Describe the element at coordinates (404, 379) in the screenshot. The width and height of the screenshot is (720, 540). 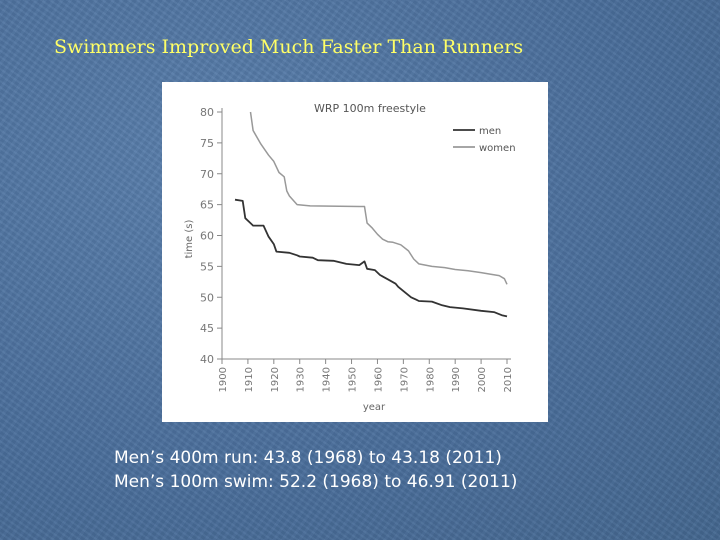
I see `x-tick-label: 1970` at that location.